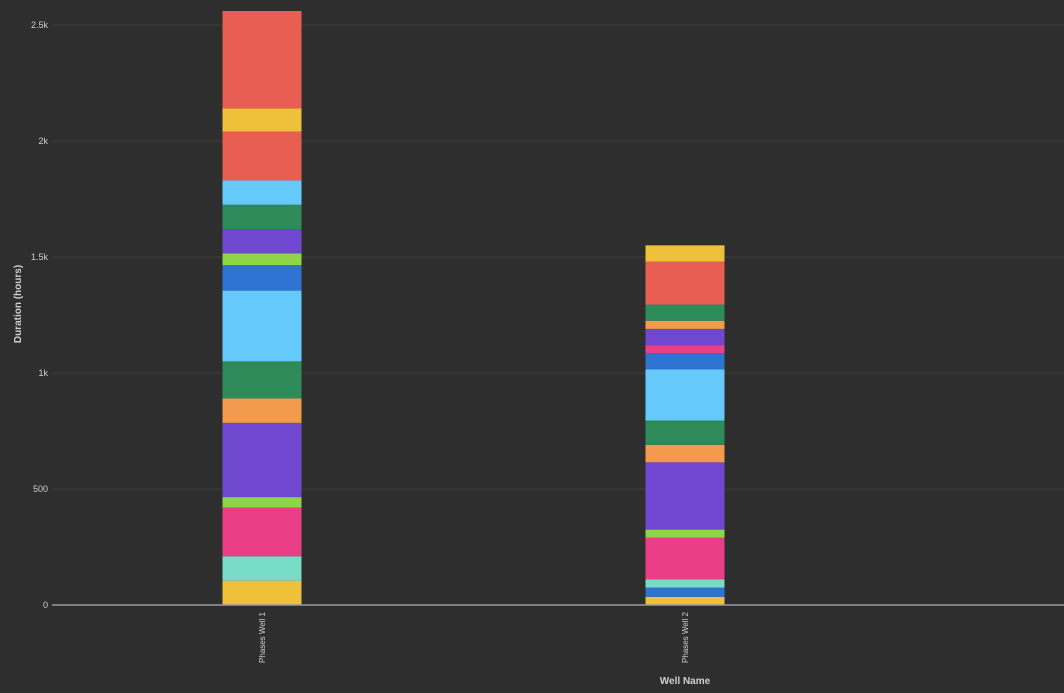 The width and height of the screenshot is (1064, 693). What do you see at coordinates (40, 315) in the screenshot?
I see `y-axis-ticks: 0 500 1k 1.5k 2k 2.5k` at bounding box center [40, 315].